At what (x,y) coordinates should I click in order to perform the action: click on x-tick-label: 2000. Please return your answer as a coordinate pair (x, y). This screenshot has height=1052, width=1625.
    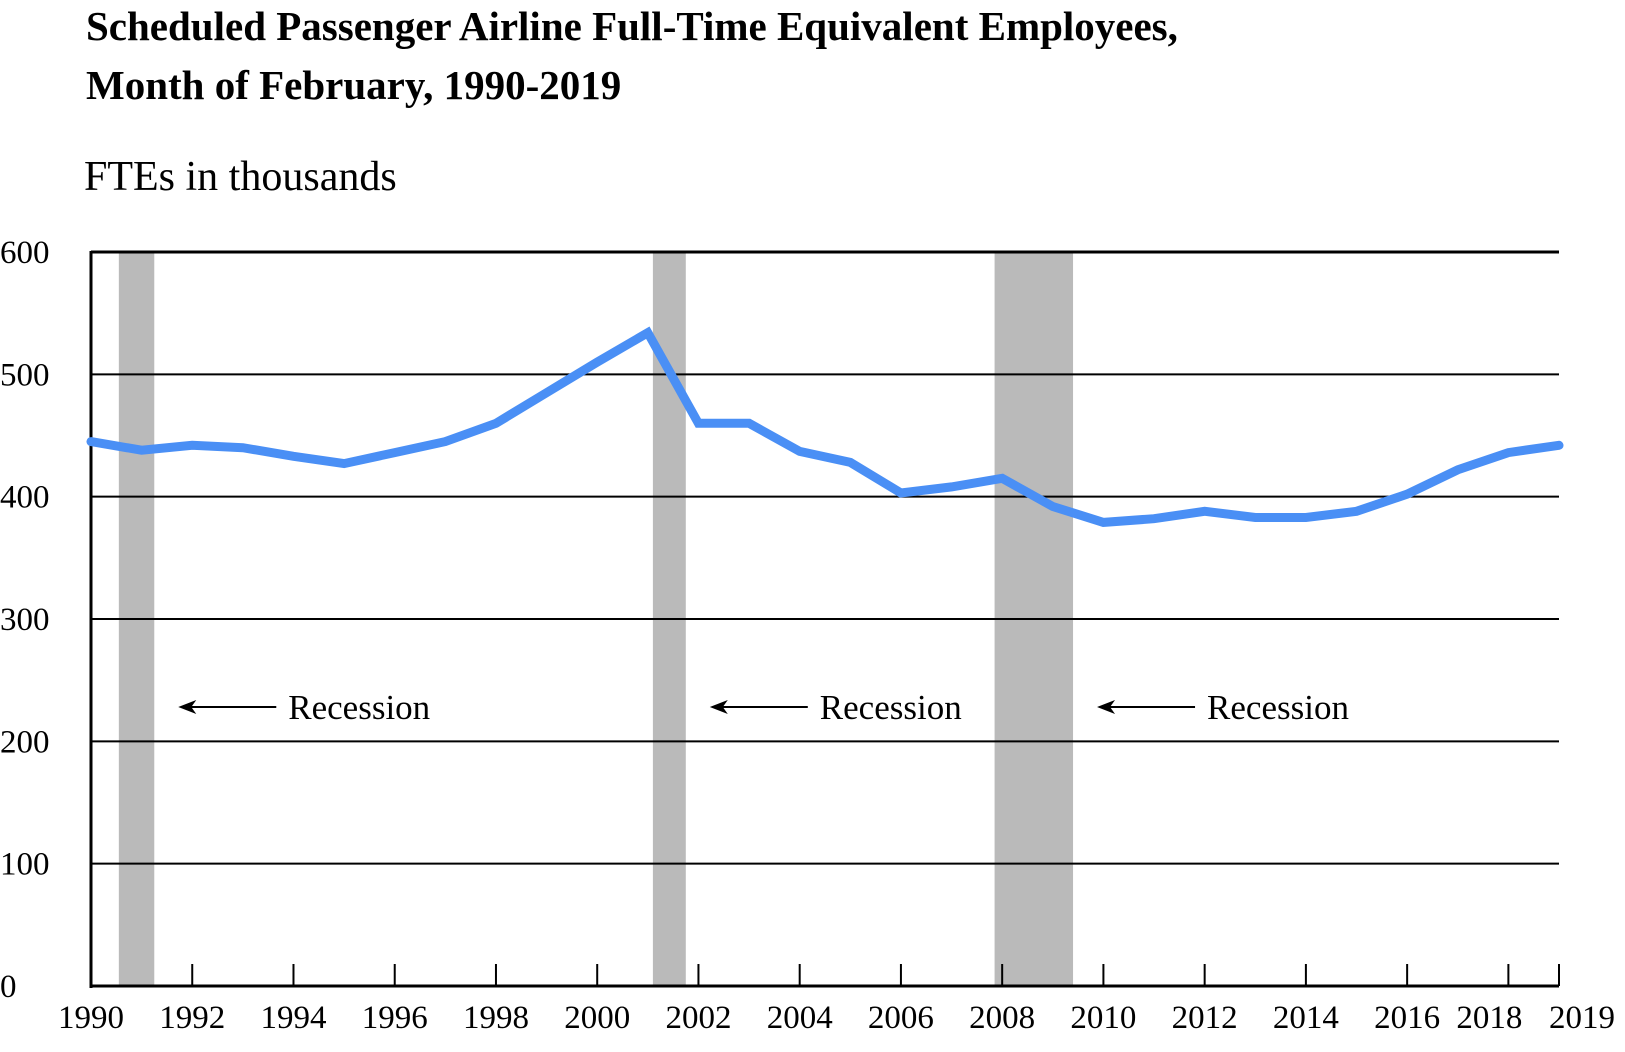
    Looking at the image, I should click on (597, 1018).